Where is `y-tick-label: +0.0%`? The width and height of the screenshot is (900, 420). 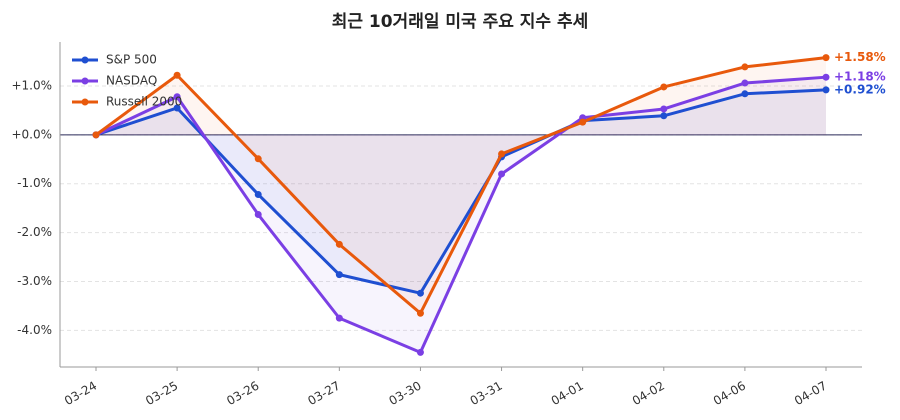 y-tick-label: +0.0% is located at coordinates (31, 134).